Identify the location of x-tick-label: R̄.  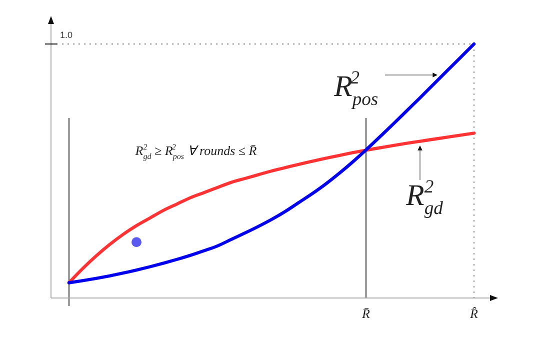
(365, 313).